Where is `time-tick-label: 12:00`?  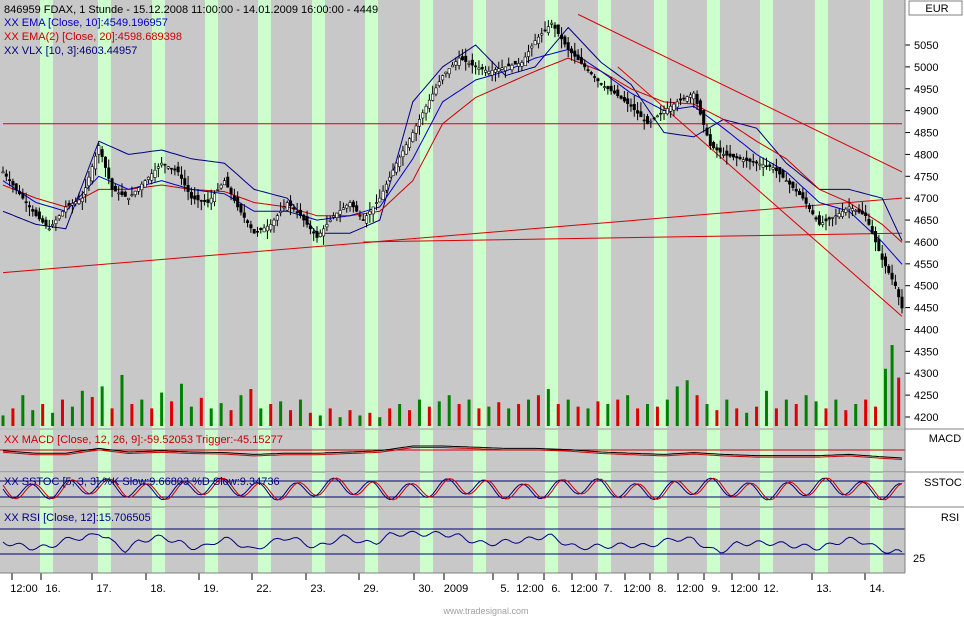
time-tick-label: 12:00 is located at coordinates (637, 589).